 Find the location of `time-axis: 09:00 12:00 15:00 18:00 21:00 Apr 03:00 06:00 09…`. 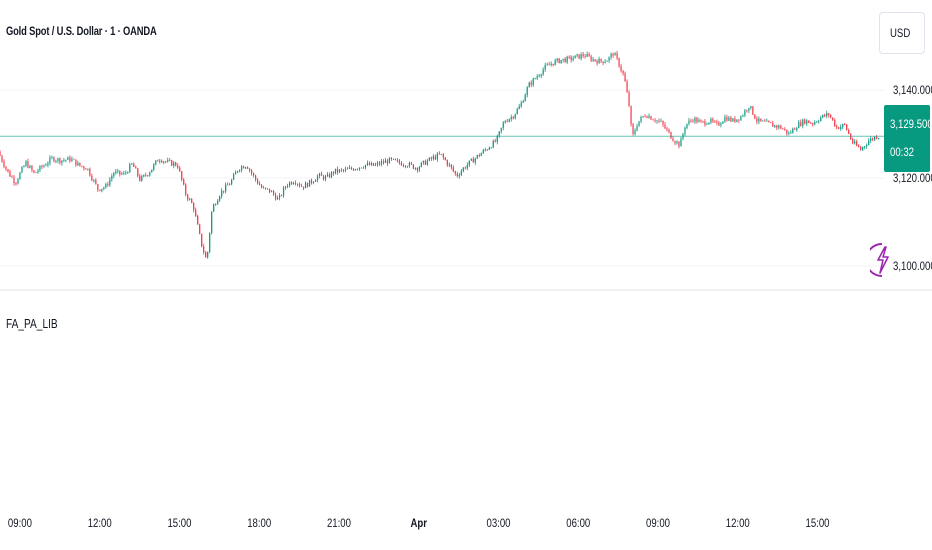

time-axis: 09:00 12:00 15:00 18:00 21:00 Apr 03:00 06:00 09… is located at coordinates (419, 523).